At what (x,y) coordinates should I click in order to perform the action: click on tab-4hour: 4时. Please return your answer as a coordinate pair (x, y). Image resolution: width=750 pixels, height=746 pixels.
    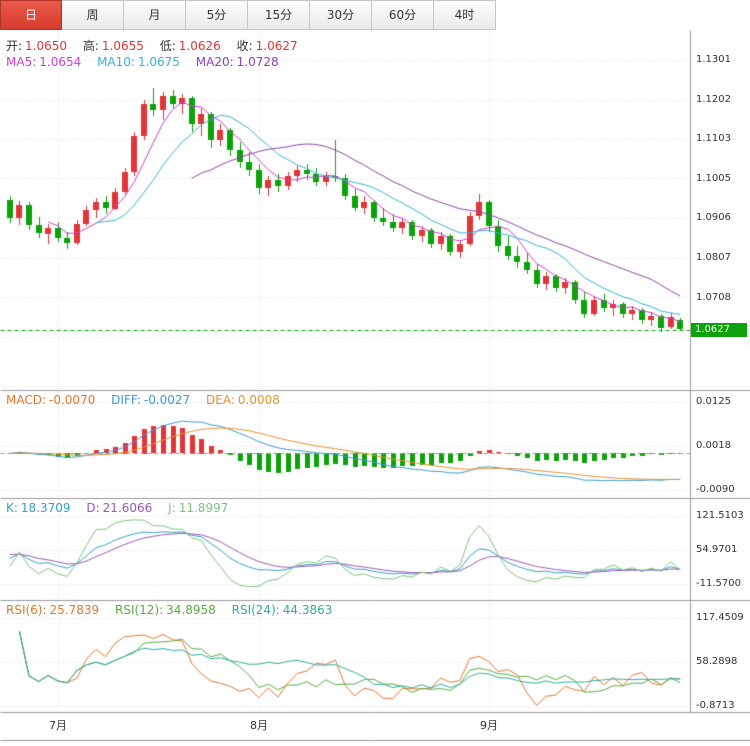
    Looking at the image, I should click on (465, 15).